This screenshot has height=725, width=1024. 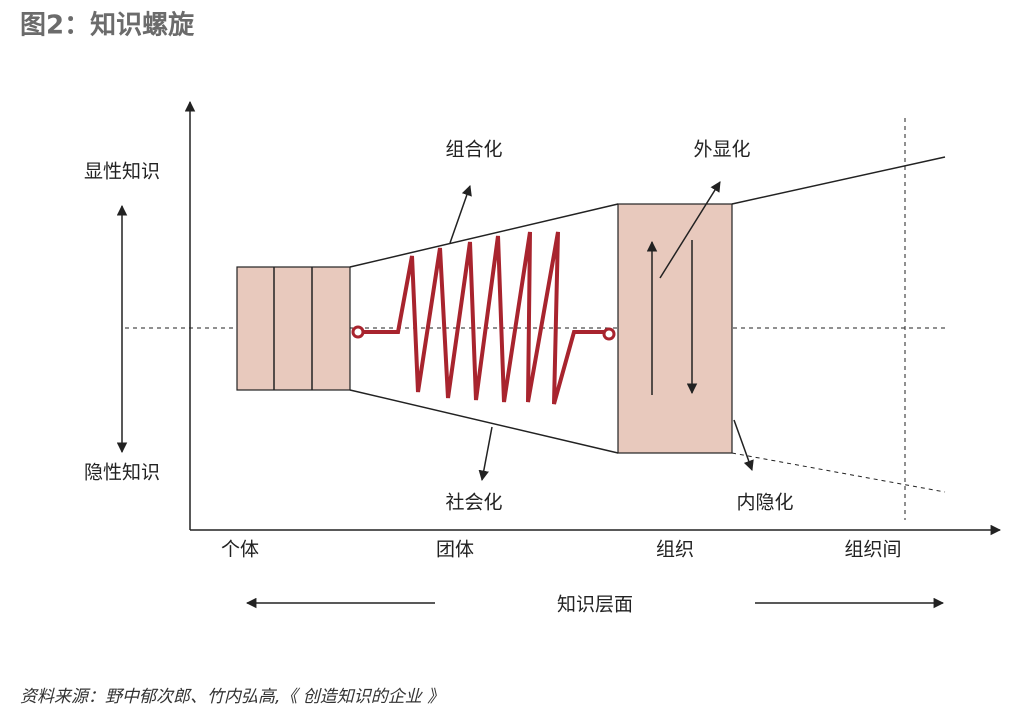 I want to click on tacit-label: 隐性知识, so click(x=122, y=473).